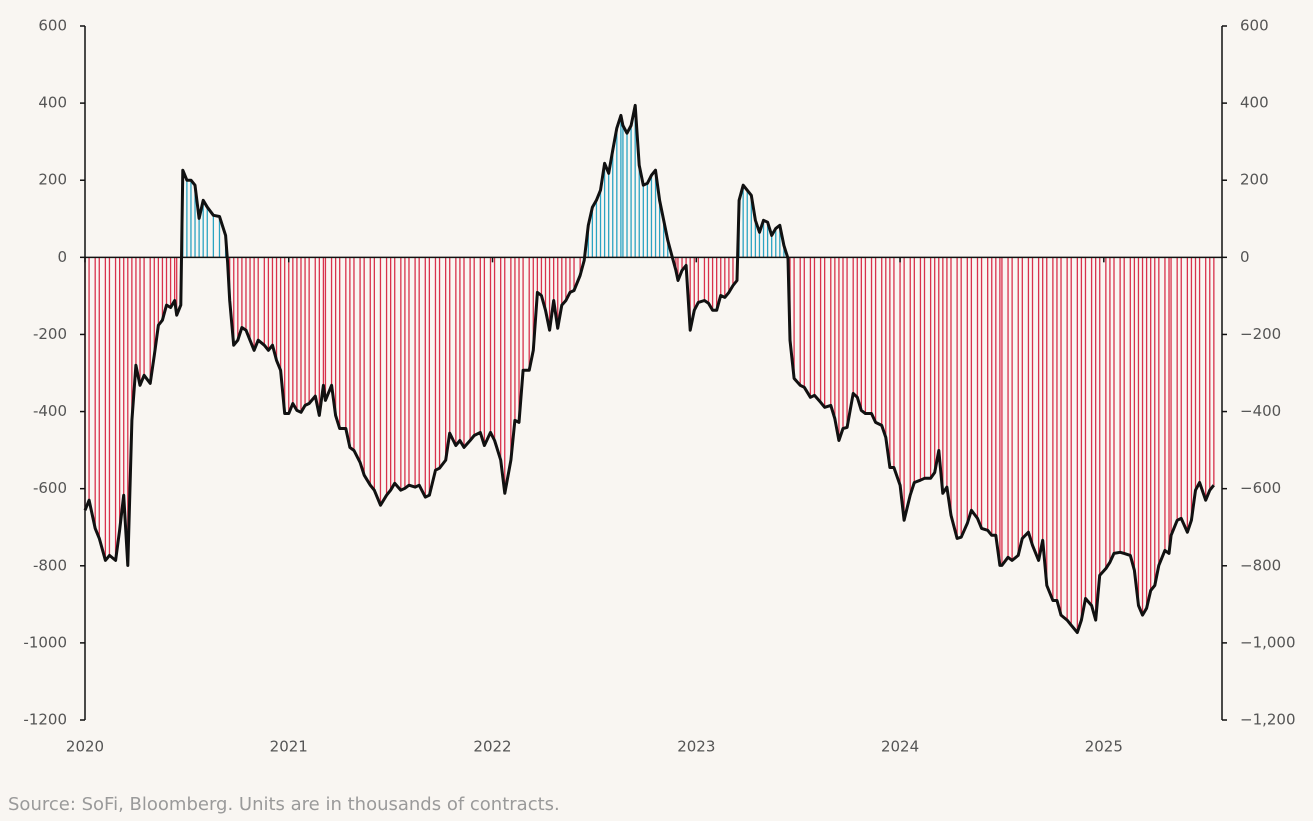 Image resolution: width=1313 pixels, height=821 pixels. I want to click on y2-tick-label: −600, so click(1260, 488).